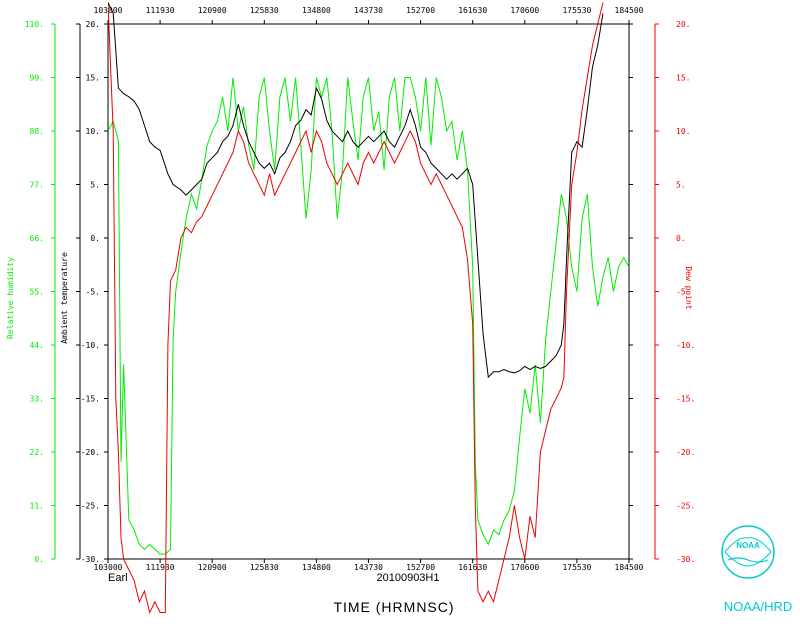 The width and height of the screenshot is (800, 640). What do you see at coordinates (90, 345) in the screenshot?
I see `temperature-tick-label: -10.` at bounding box center [90, 345].